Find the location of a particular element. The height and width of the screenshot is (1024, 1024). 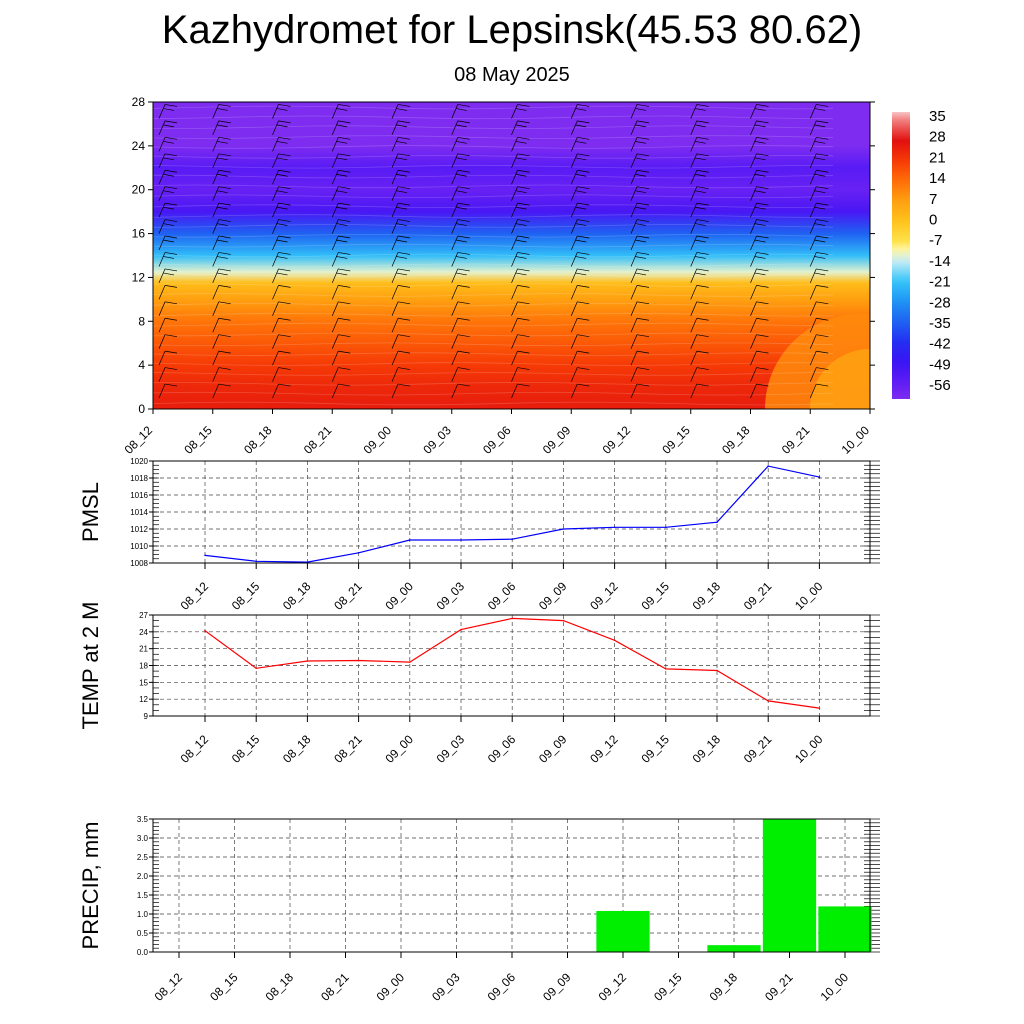

y-tick-label: 1018 is located at coordinates (139, 478).